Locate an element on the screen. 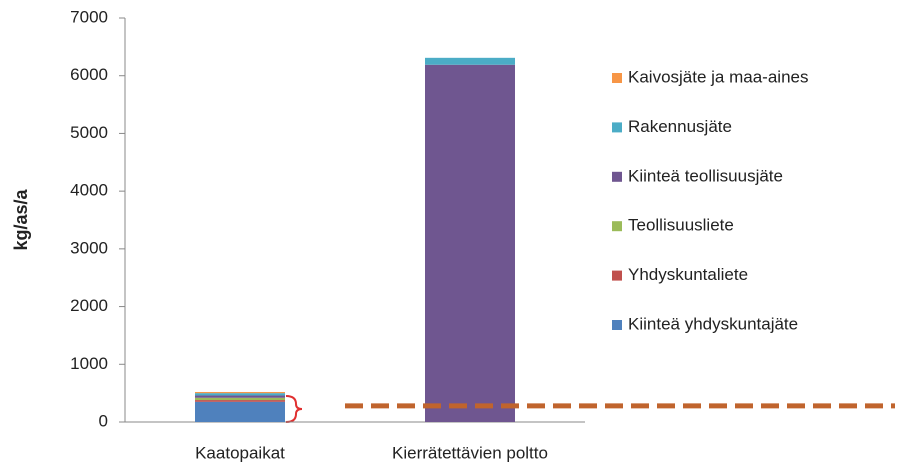 The image size is (899, 471). legend-label: Rakennusjäte is located at coordinates (680, 126).